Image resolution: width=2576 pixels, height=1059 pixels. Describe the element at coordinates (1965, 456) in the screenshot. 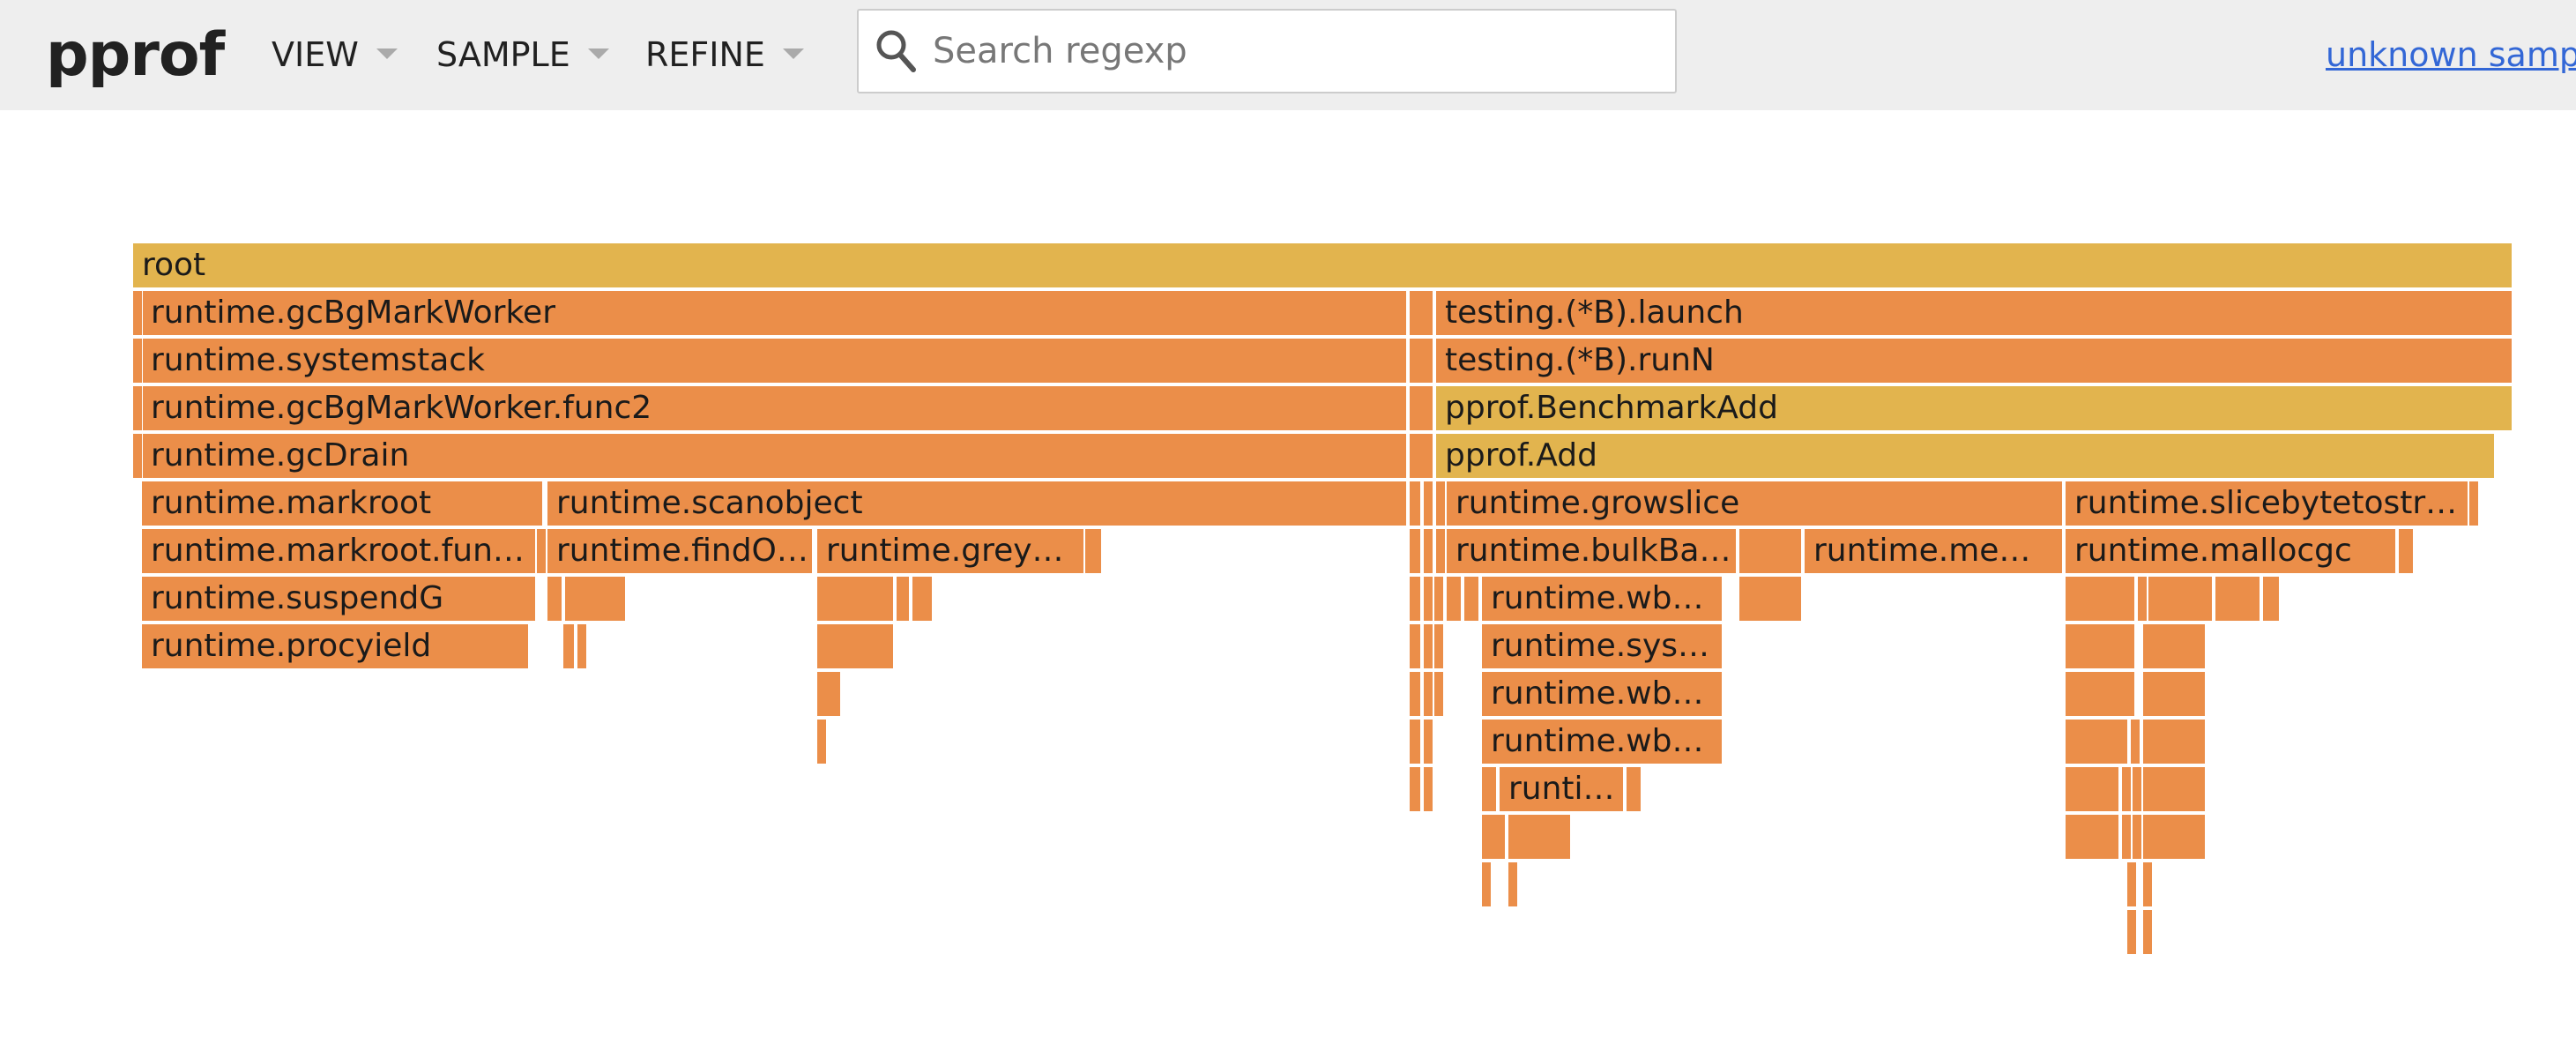

I see `flame-frame: pprof.Add` at that location.